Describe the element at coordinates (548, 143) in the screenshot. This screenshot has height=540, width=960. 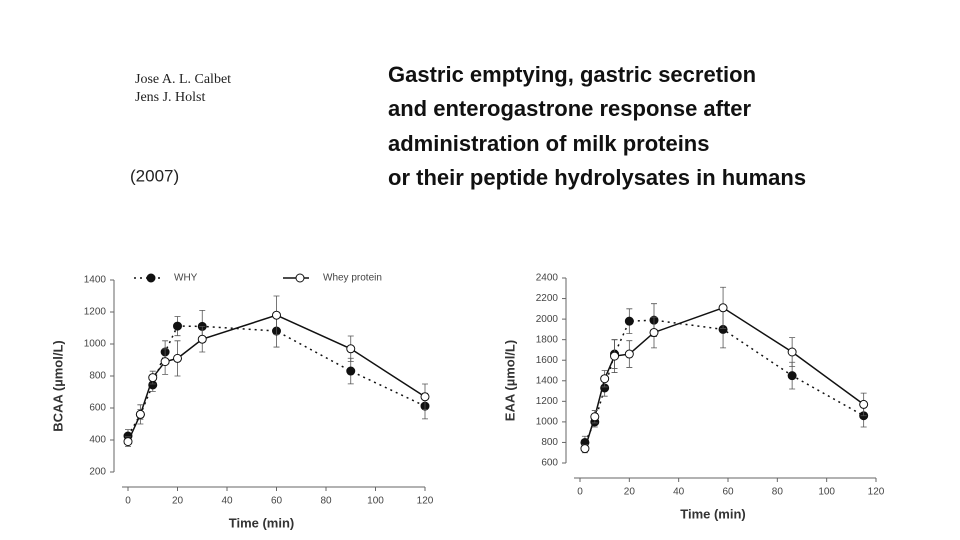
I see `title-line: administration of milk proteins` at that location.